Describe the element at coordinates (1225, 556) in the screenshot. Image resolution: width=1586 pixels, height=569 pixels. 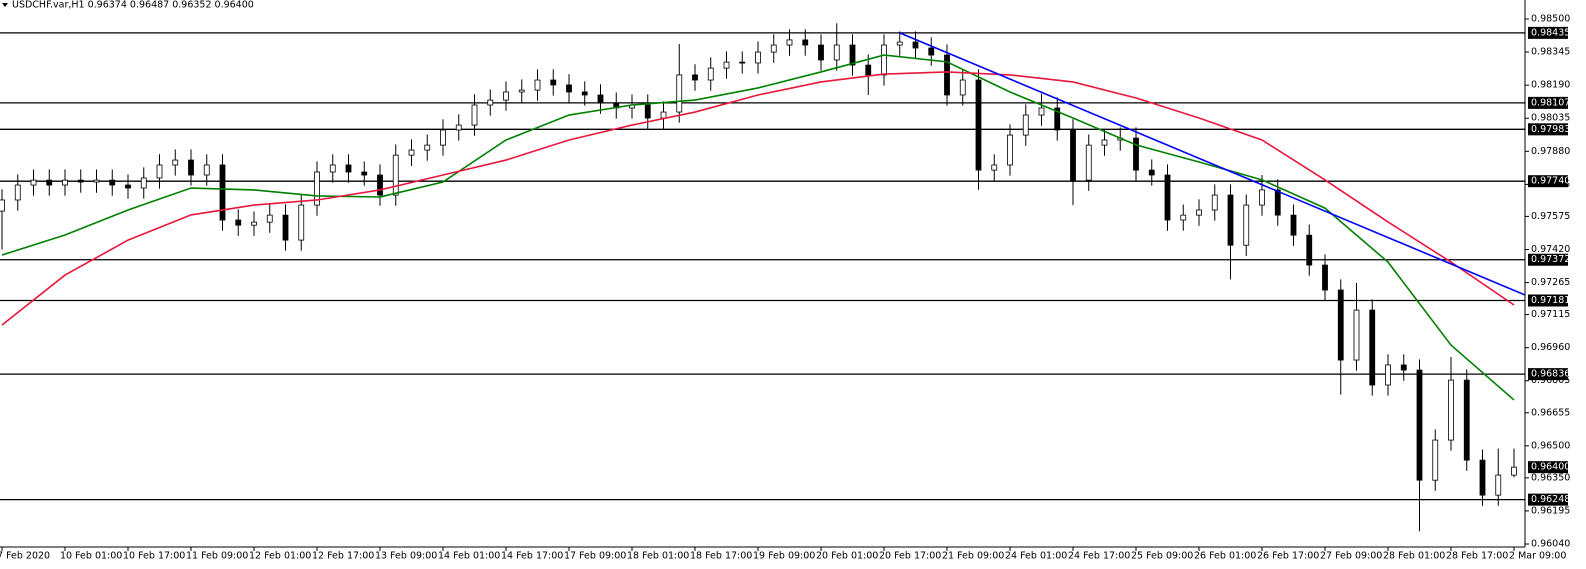
I see `x-tick-label: 26 Feb 01:00` at that location.